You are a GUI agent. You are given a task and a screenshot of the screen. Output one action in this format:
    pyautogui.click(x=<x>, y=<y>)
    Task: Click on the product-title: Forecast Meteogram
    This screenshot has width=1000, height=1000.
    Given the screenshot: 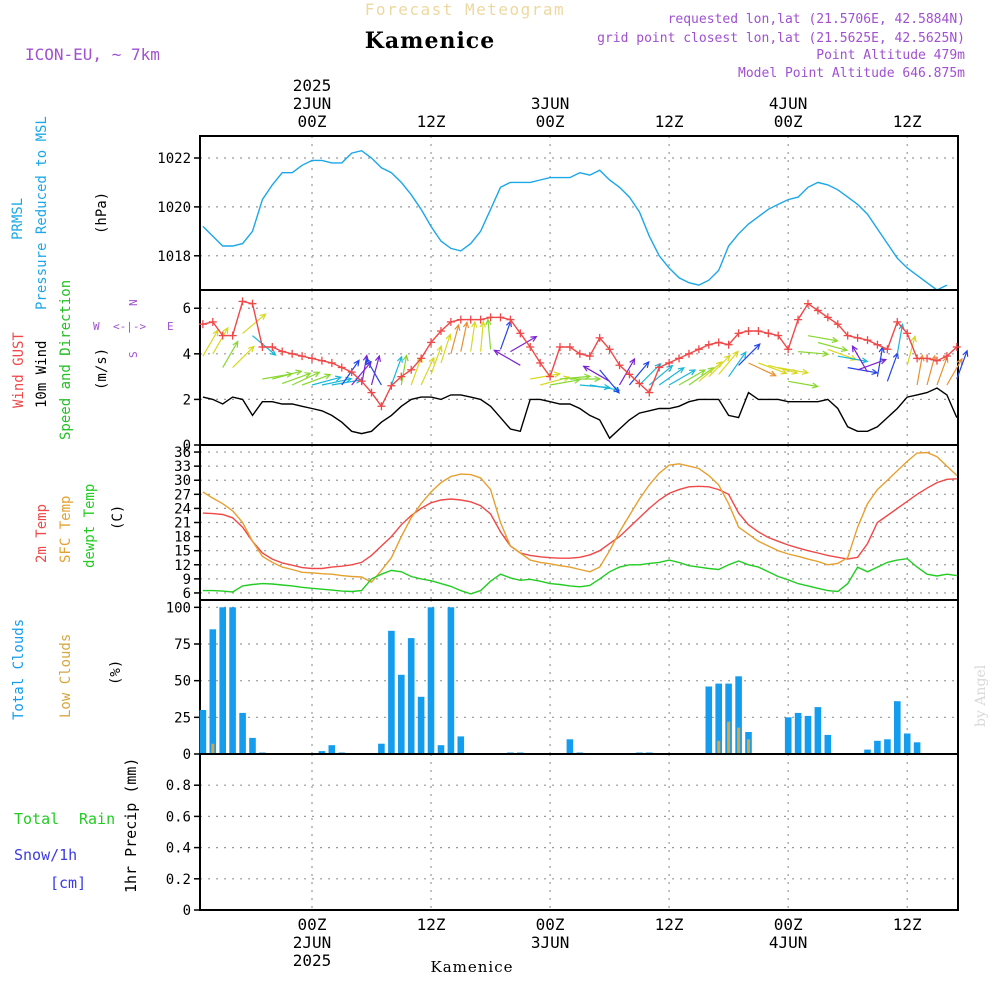 What is the action you would take?
    pyautogui.click(x=465, y=9)
    